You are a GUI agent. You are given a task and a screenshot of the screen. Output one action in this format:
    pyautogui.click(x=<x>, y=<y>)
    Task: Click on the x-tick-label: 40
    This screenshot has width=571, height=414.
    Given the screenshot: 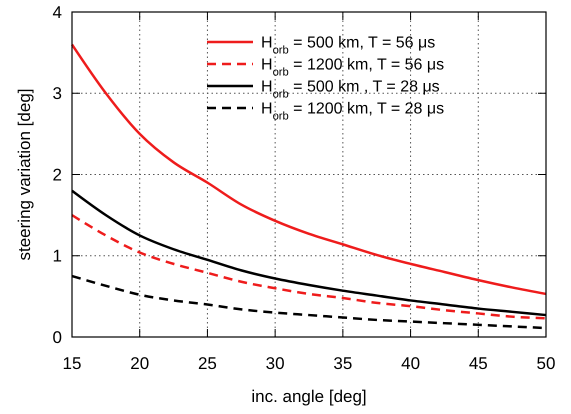 What is the action you would take?
    pyautogui.click(x=410, y=363)
    